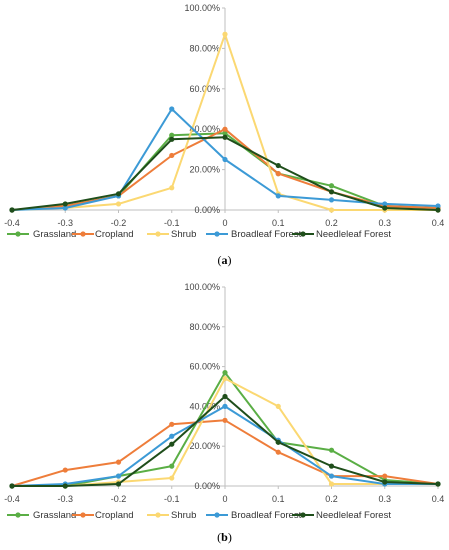 The width and height of the screenshot is (449, 550). Describe the element at coordinates (54, 515) in the screenshot. I see `legend-label-grassland: Grassland` at that location.